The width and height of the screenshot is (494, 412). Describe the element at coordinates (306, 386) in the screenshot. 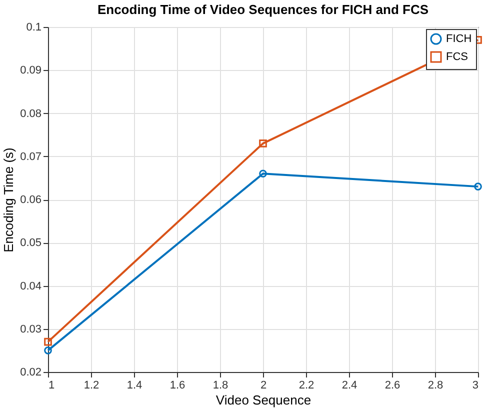

I see `x-tick-label: 2.2` at that location.